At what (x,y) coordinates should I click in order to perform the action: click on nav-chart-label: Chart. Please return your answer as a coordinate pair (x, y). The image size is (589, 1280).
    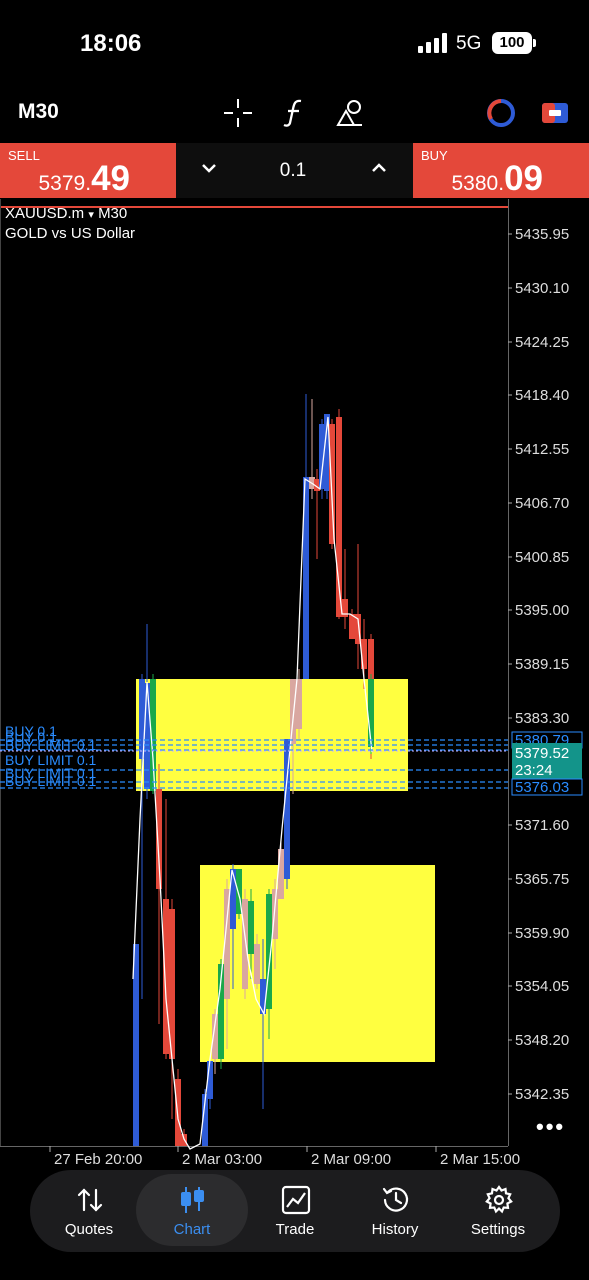
    Looking at the image, I should click on (192, 1229).